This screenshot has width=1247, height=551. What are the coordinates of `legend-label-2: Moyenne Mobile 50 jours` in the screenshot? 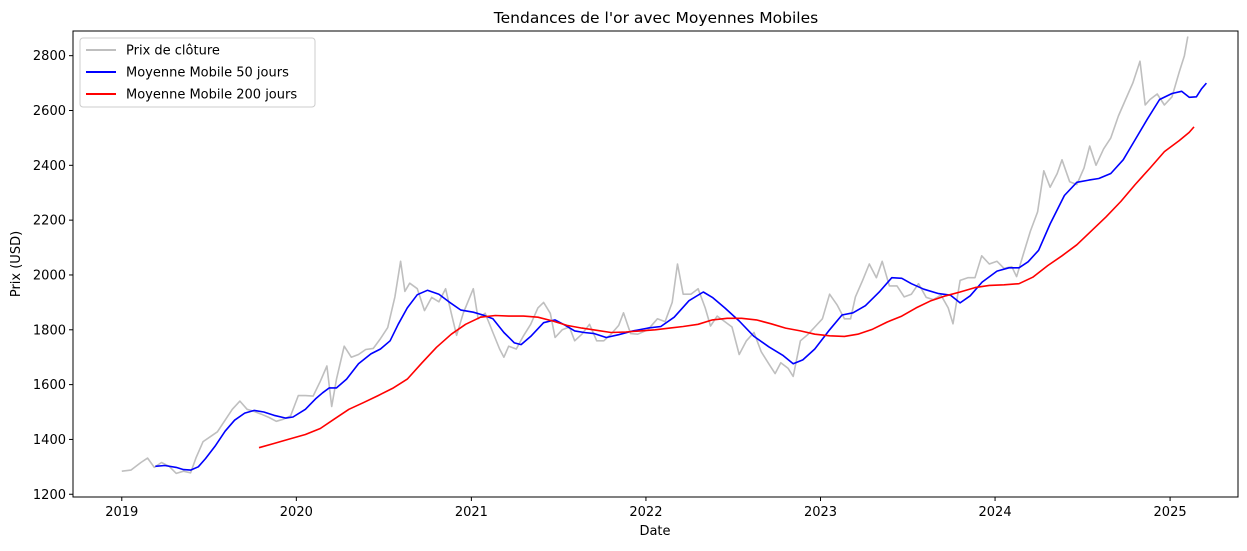 It's located at (207, 73).